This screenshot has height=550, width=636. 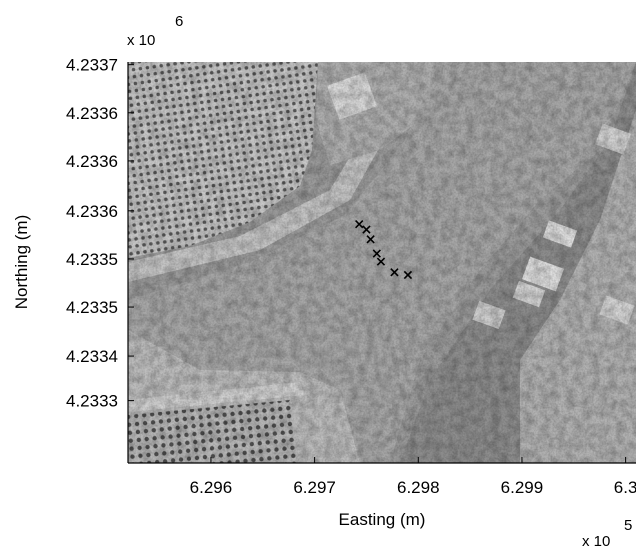 What do you see at coordinates (625, 487) in the screenshot?
I see `x-tick-label: 6.3` at bounding box center [625, 487].